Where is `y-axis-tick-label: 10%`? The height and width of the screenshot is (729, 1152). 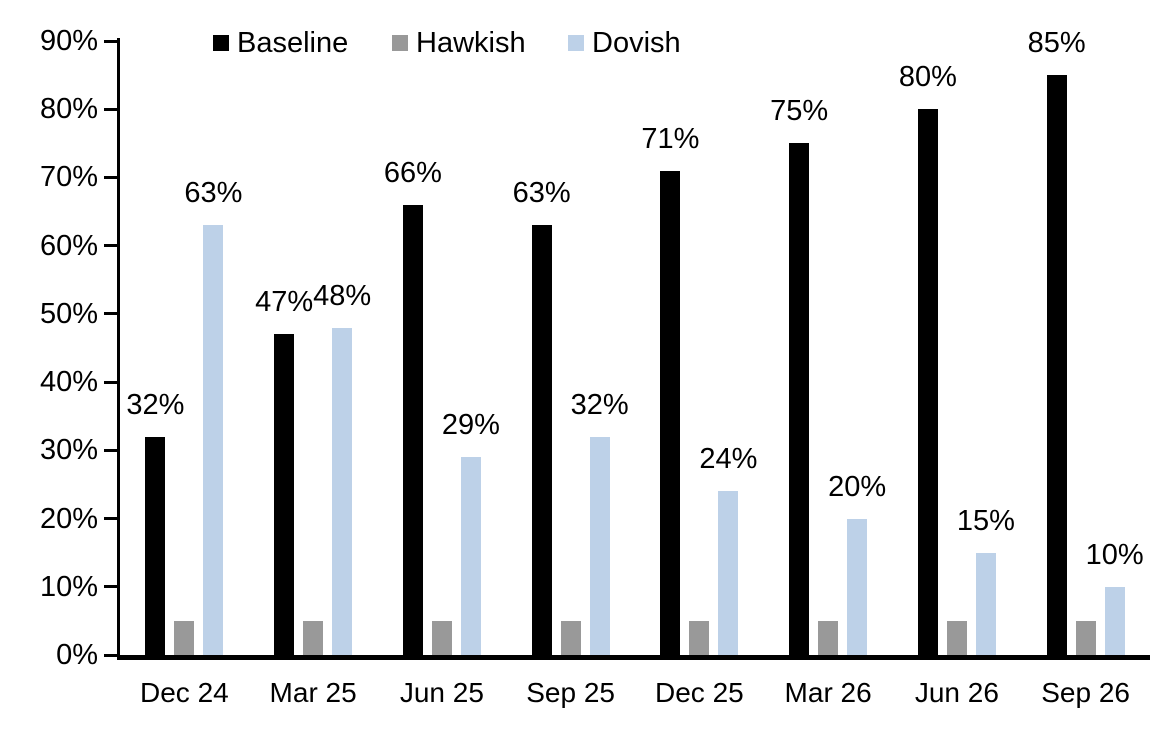 y-axis-tick-label: 10% is located at coordinates (68, 586).